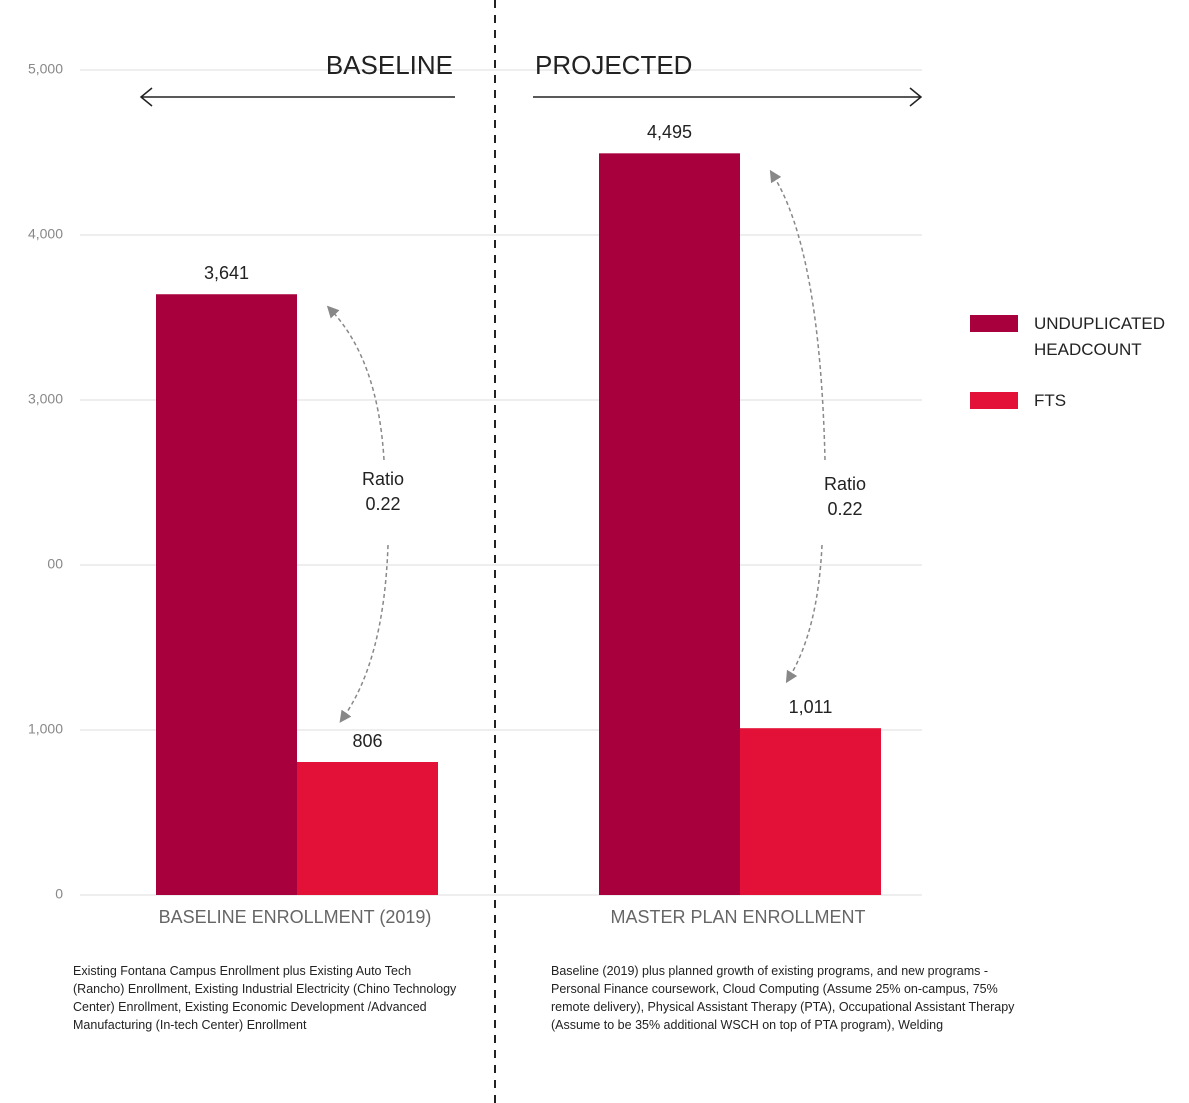 The height and width of the screenshot is (1103, 1189). I want to click on value-label: 806, so click(367, 741).